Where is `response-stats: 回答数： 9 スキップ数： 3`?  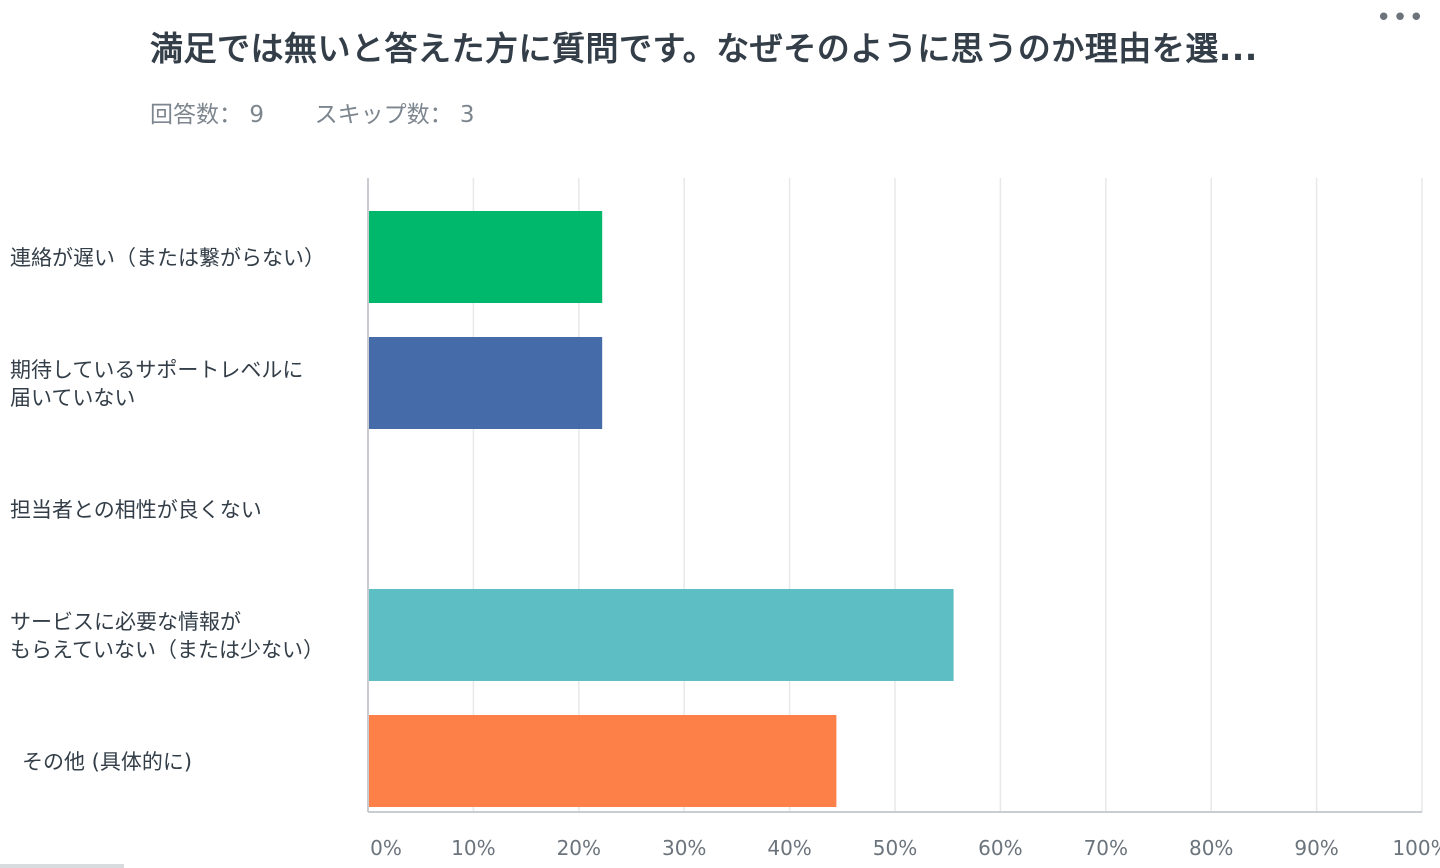
response-stats: 回答数： 9 スキップ数： 3 is located at coordinates (312, 112).